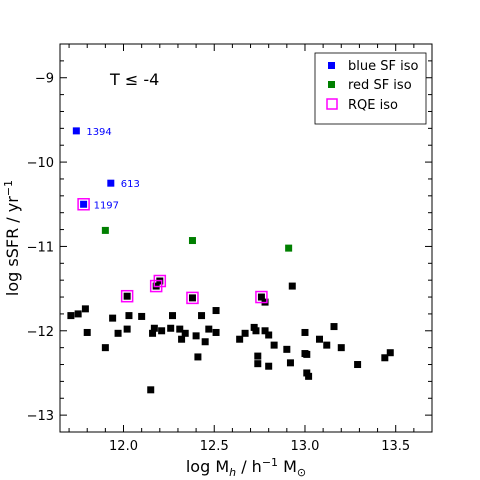 The image size is (480, 480). Describe the element at coordinates (214, 446) in the screenshot. I see `x-tick-label: 12.5` at that location.